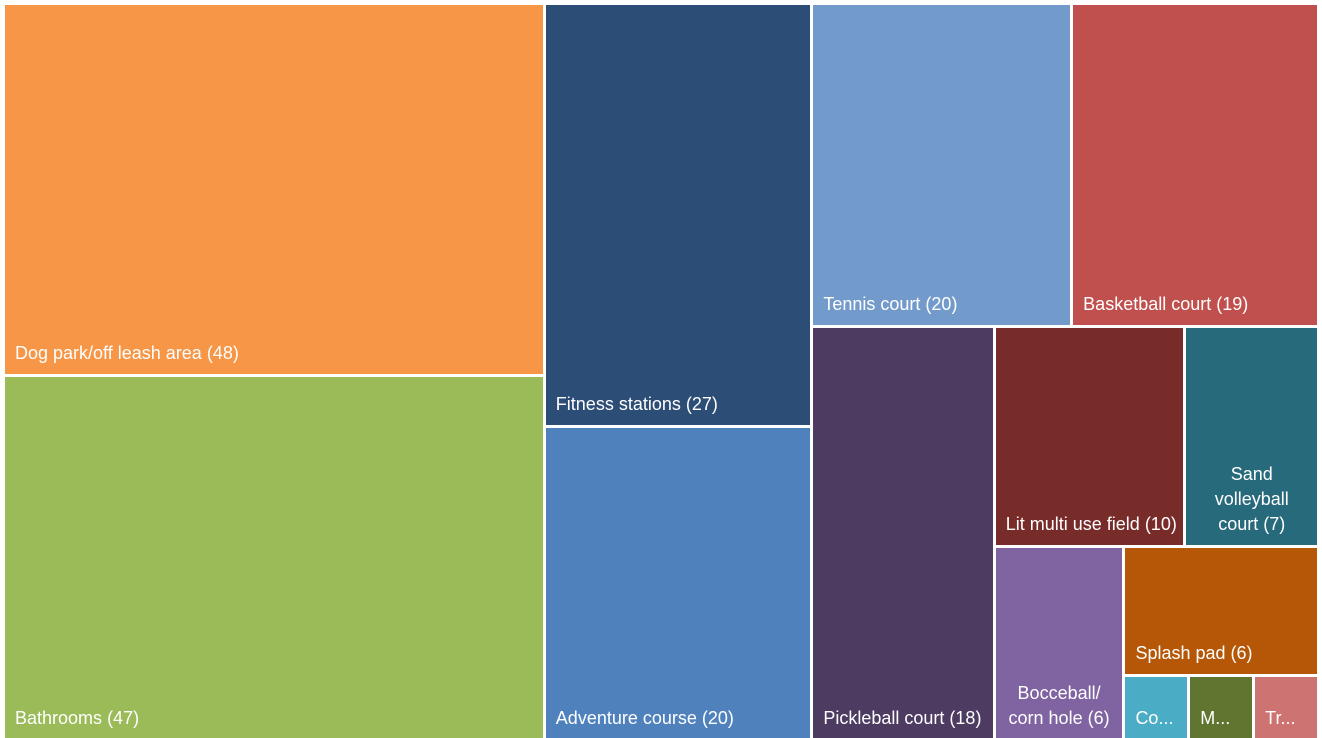 This screenshot has height=738, width=1322. Describe the element at coordinates (678, 215) in the screenshot. I see `tile: Fitness stations (27)` at that location.